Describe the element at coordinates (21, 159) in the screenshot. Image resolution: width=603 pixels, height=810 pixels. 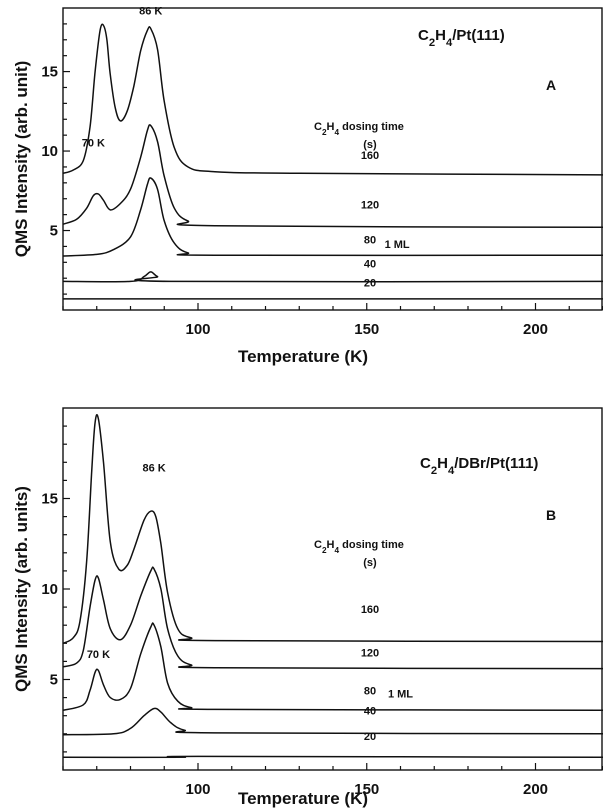
I see `y-axis-label: QMS Intensity (arb. unit)` at that location.